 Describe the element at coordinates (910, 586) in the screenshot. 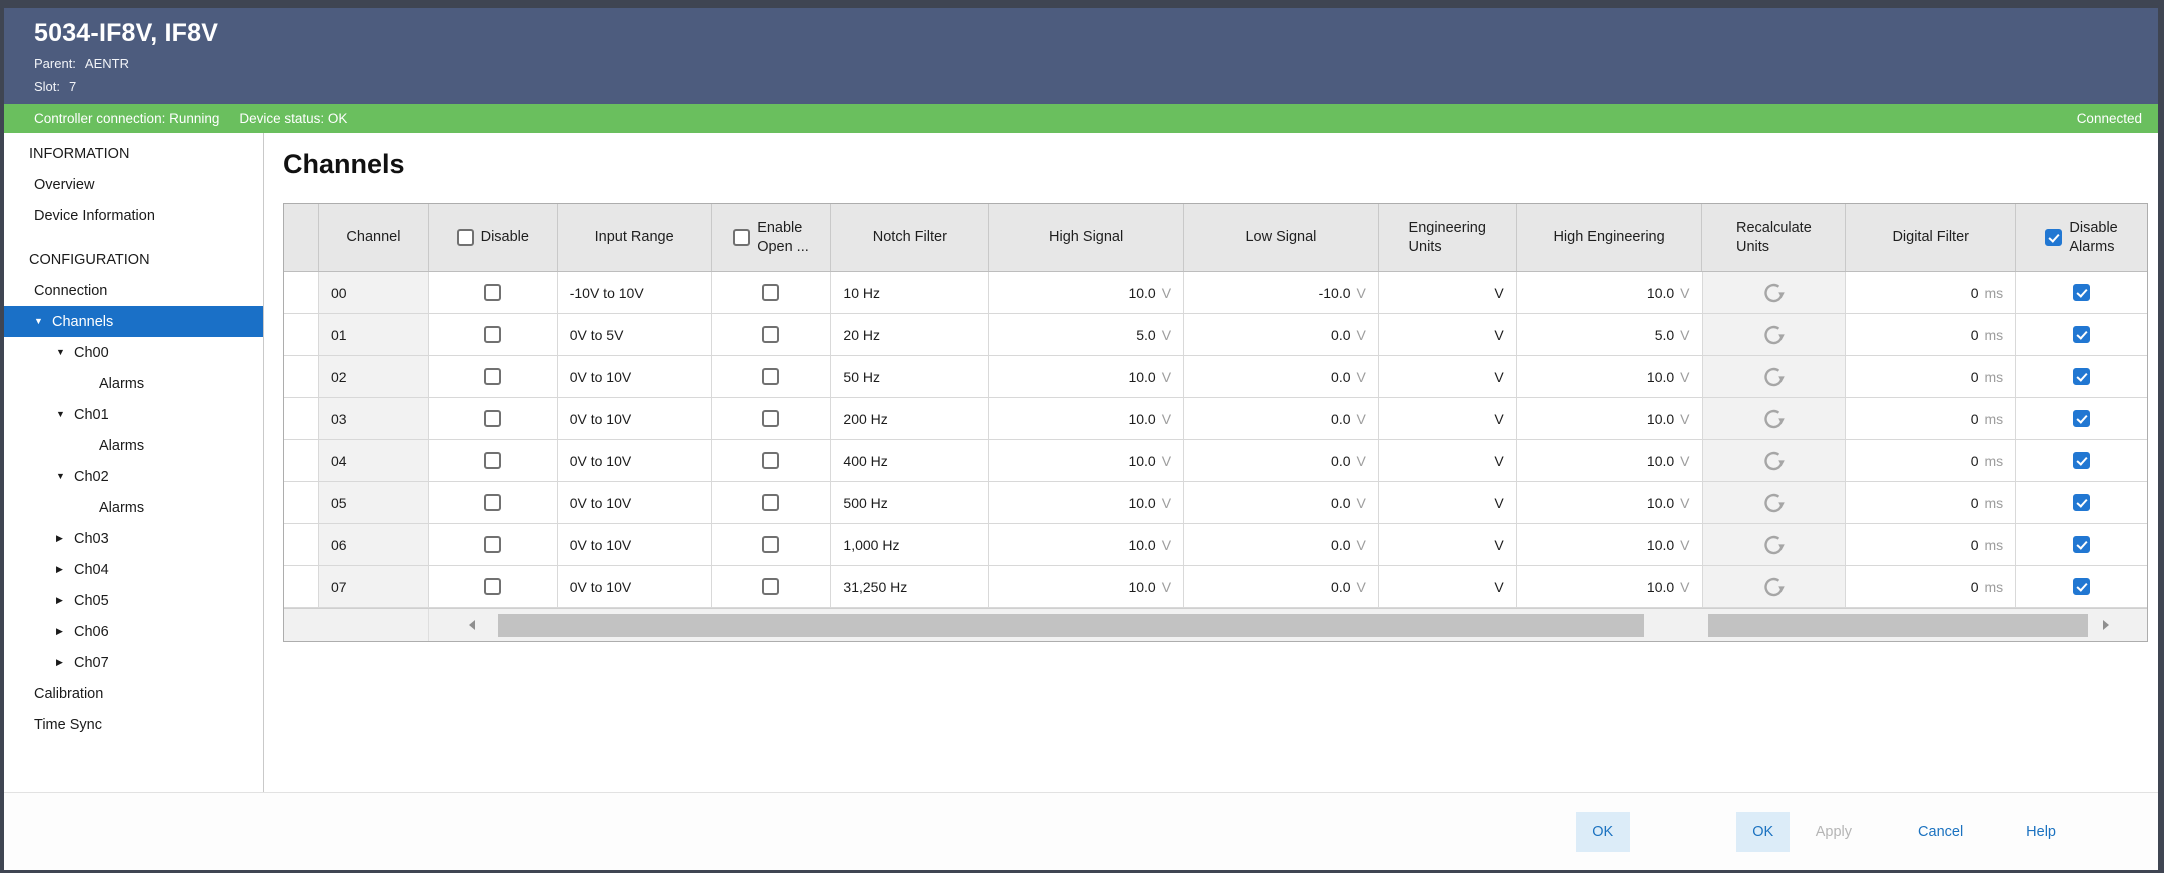

I see `cell-notch-filter: 31,250 Hz` at that location.